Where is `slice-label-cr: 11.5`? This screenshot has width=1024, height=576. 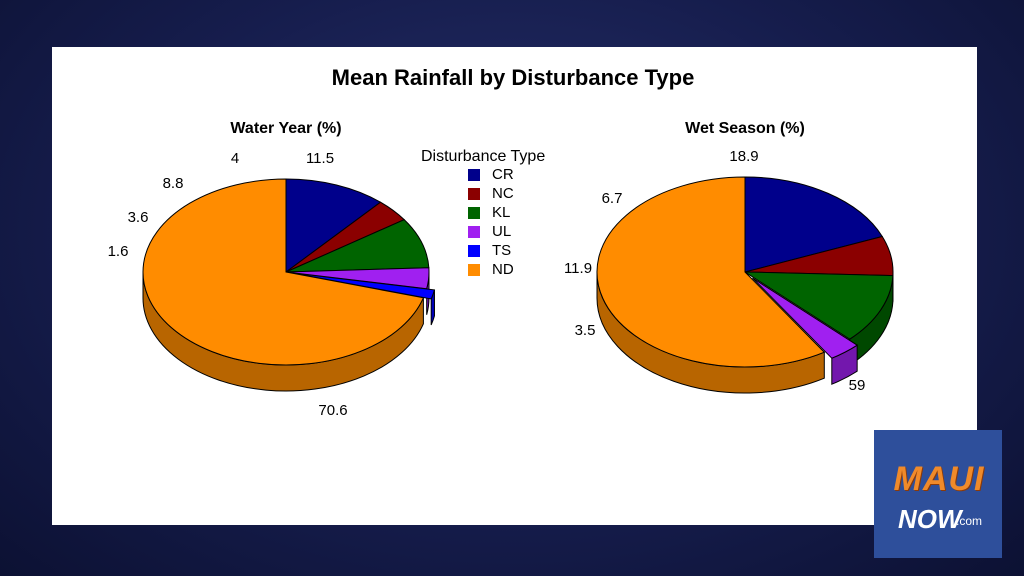 slice-label-cr: 11.5 is located at coordinates (320, 158).